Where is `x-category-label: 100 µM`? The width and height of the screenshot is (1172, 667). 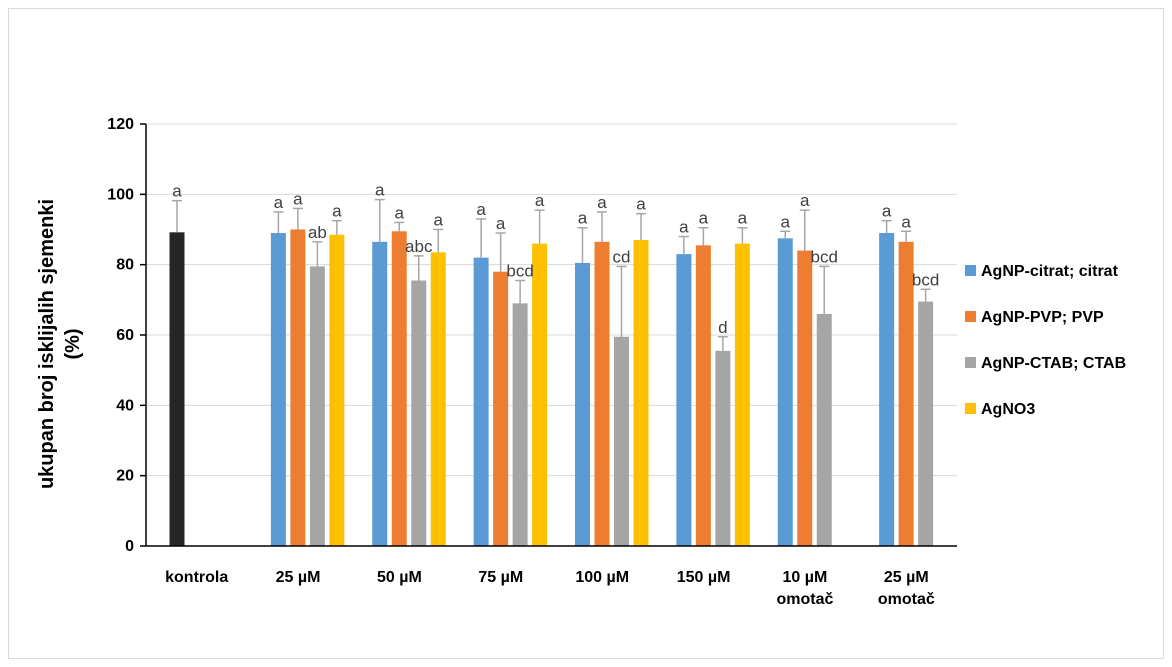
x-category-label: 100 µM is located at coordinates (602, 577).